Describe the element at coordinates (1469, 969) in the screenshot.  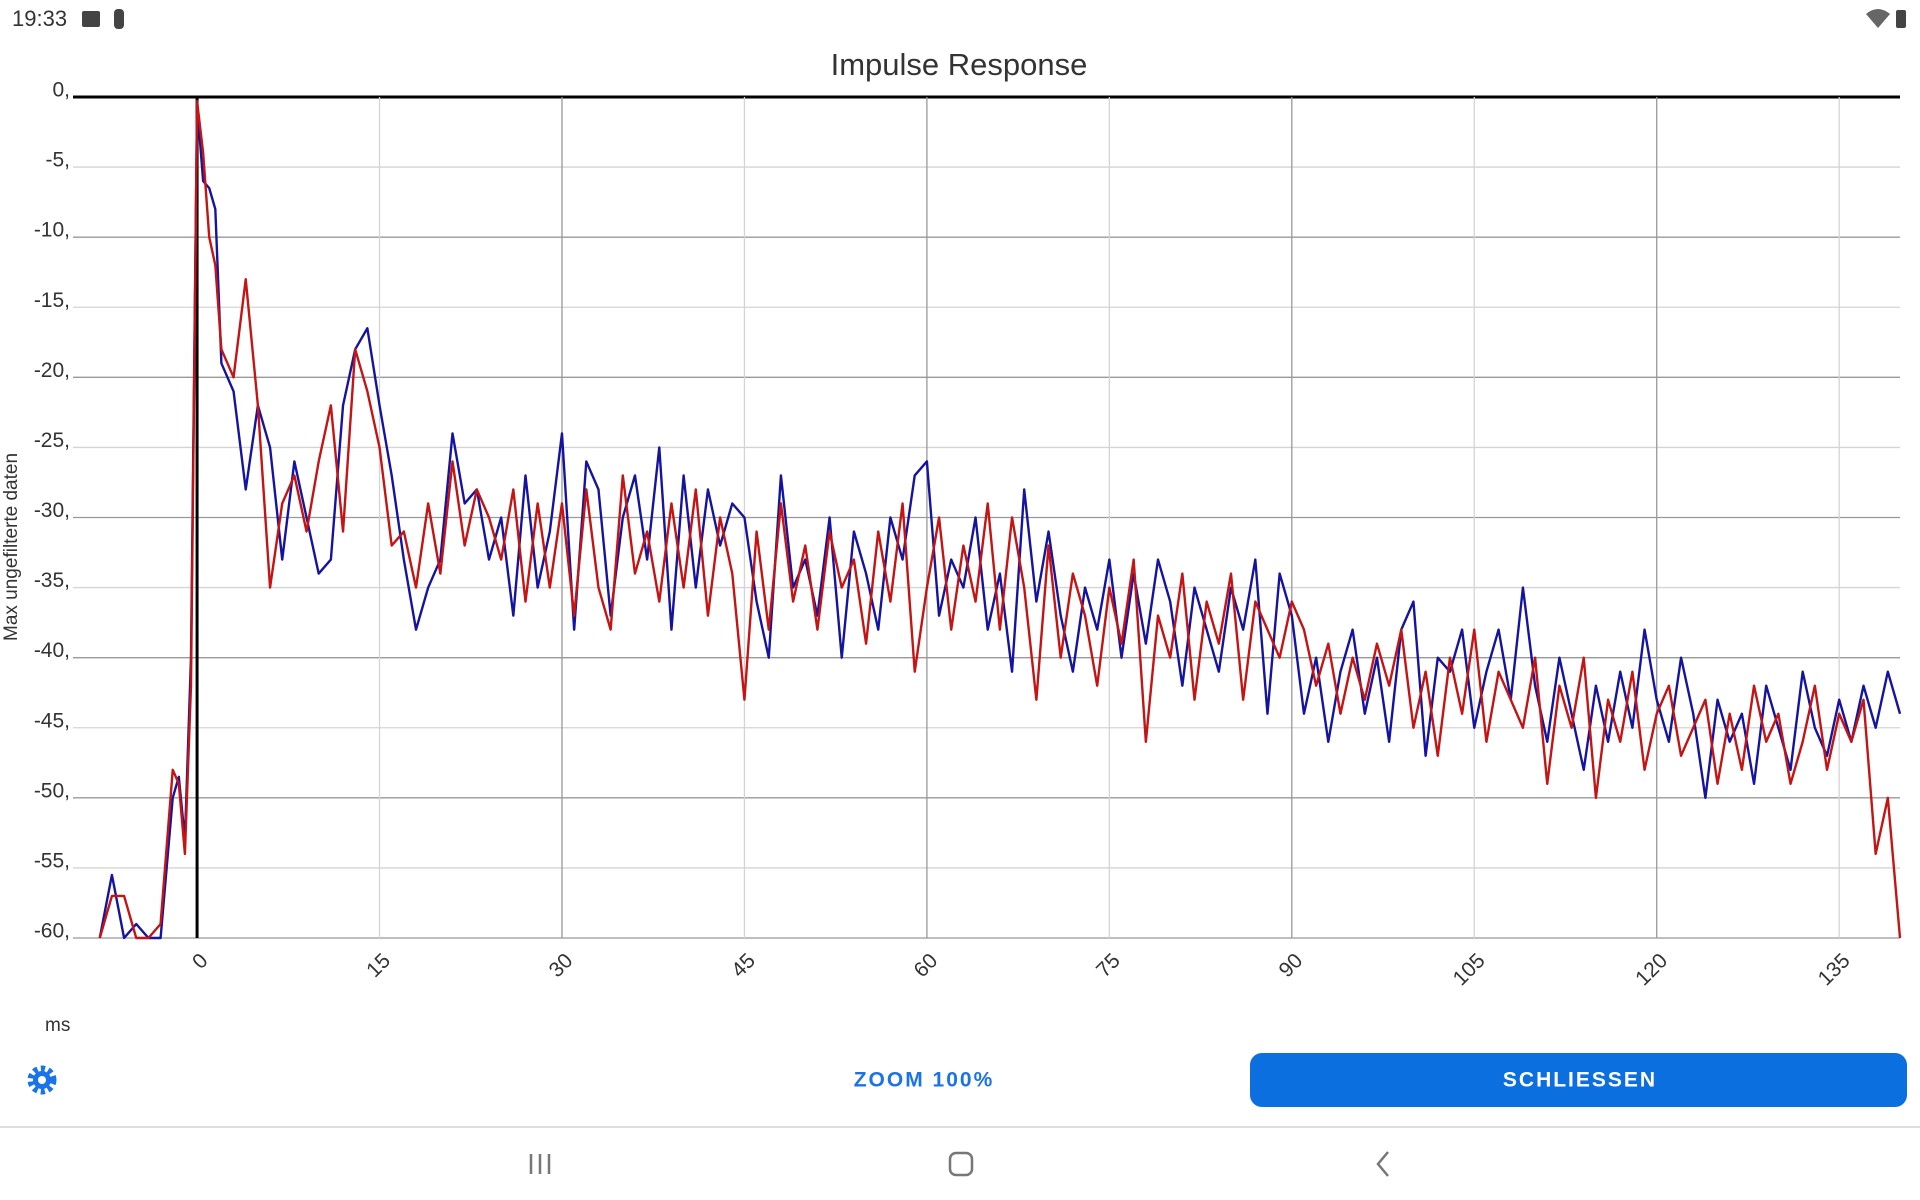
I see `x-tick-label: 105` at that location.